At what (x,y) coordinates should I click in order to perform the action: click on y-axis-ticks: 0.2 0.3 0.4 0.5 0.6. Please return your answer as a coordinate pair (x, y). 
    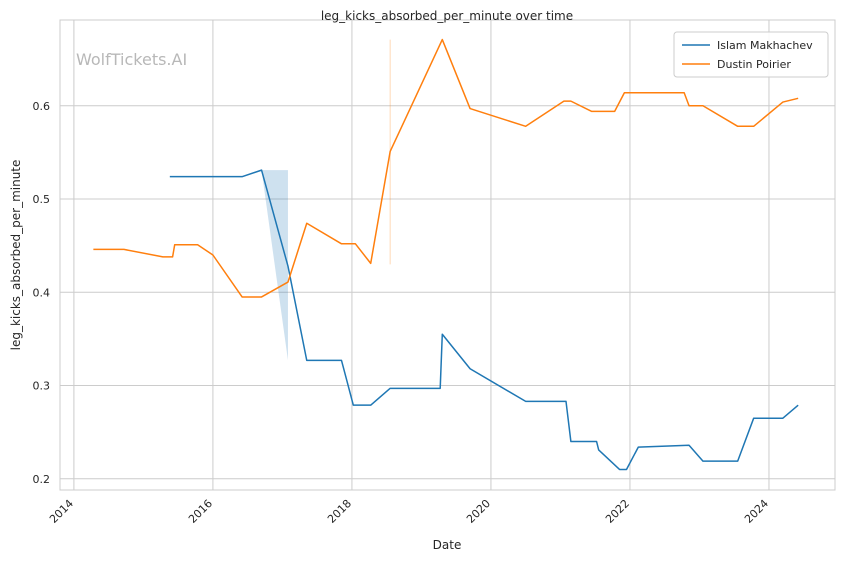
    Looking at the image, I should click on (42, 293).